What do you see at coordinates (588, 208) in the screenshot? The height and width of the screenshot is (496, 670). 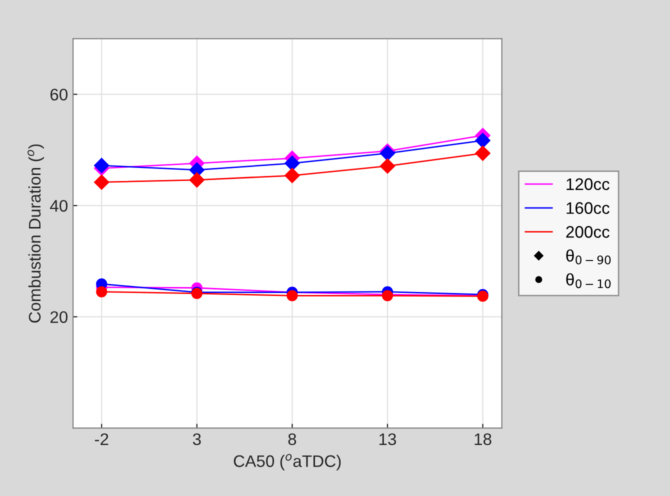 I see `legend-label: 160cc` at bounding box center [588, 208].